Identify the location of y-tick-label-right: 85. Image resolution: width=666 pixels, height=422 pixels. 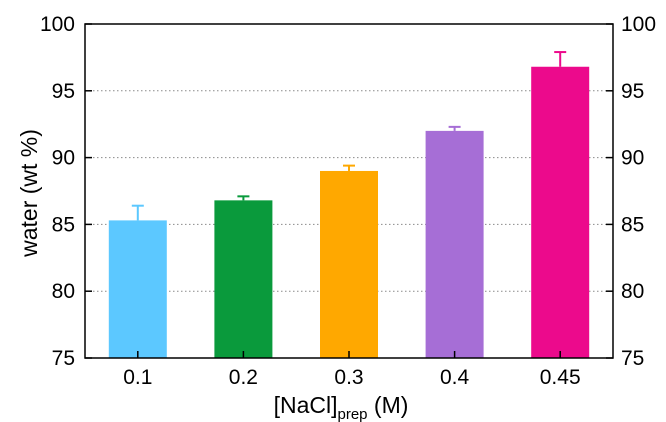
(632, 224).